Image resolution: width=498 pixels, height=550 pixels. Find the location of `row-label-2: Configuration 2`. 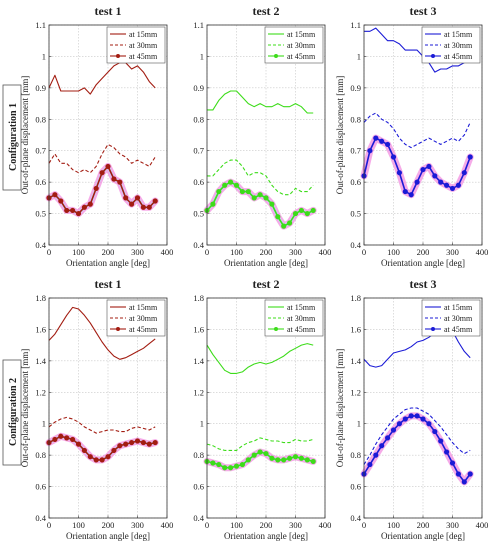

row-label-2: Configuration 2 is located at coordinates (12, 412).